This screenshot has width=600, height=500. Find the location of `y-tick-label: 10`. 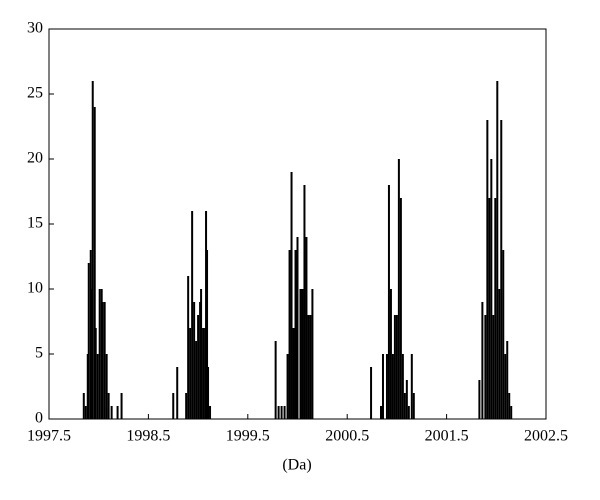

y-tick-label: 10 is located at coordinates (35, 288).